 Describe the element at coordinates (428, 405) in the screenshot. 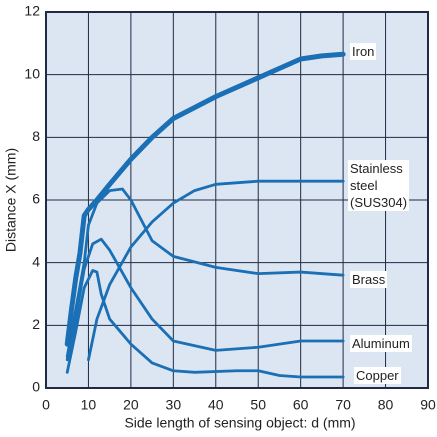

I see `x-tick-label: 90` at that location.